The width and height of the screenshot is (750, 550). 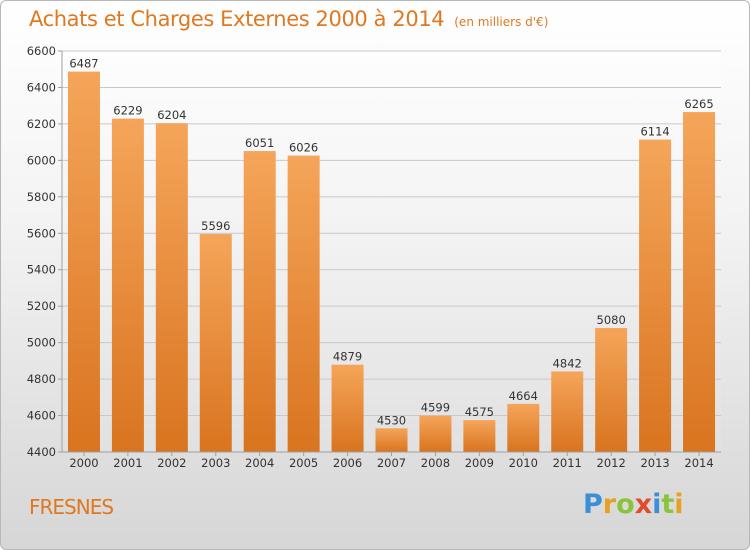 What do you see at coordinates (41, 306) in the screenshot?
I see `y-tick-label: 5200` at bounding box center [41, 306].